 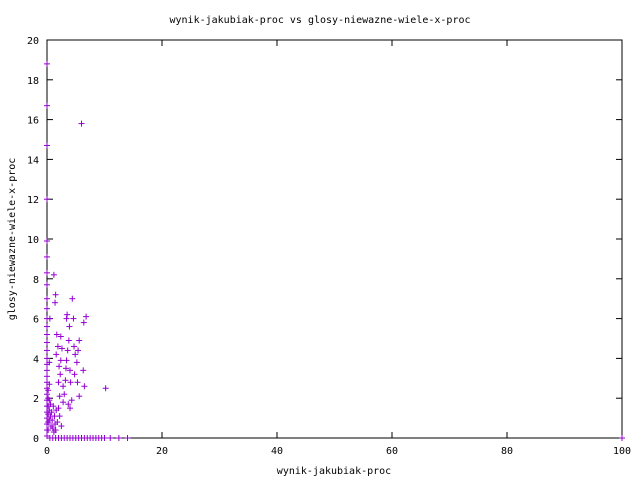 What do you see at coordinates (36, 359) in the screenshot?
I see `y-tick-label: 4` at bounding box center [36, 359].